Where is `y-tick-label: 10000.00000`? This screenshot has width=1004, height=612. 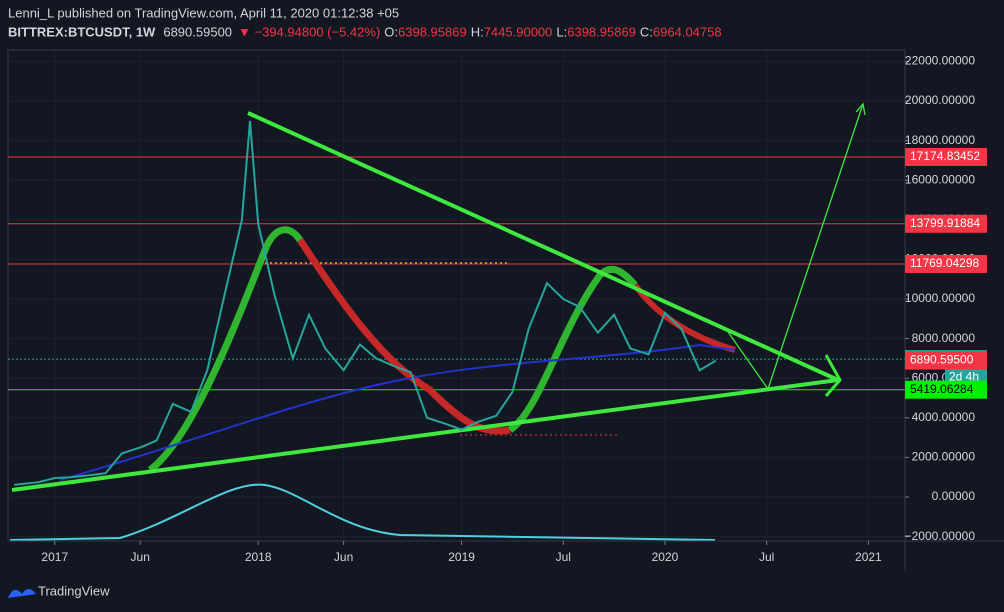 y-tick-label: 10000.00000 is located at coordinates (940, 298).